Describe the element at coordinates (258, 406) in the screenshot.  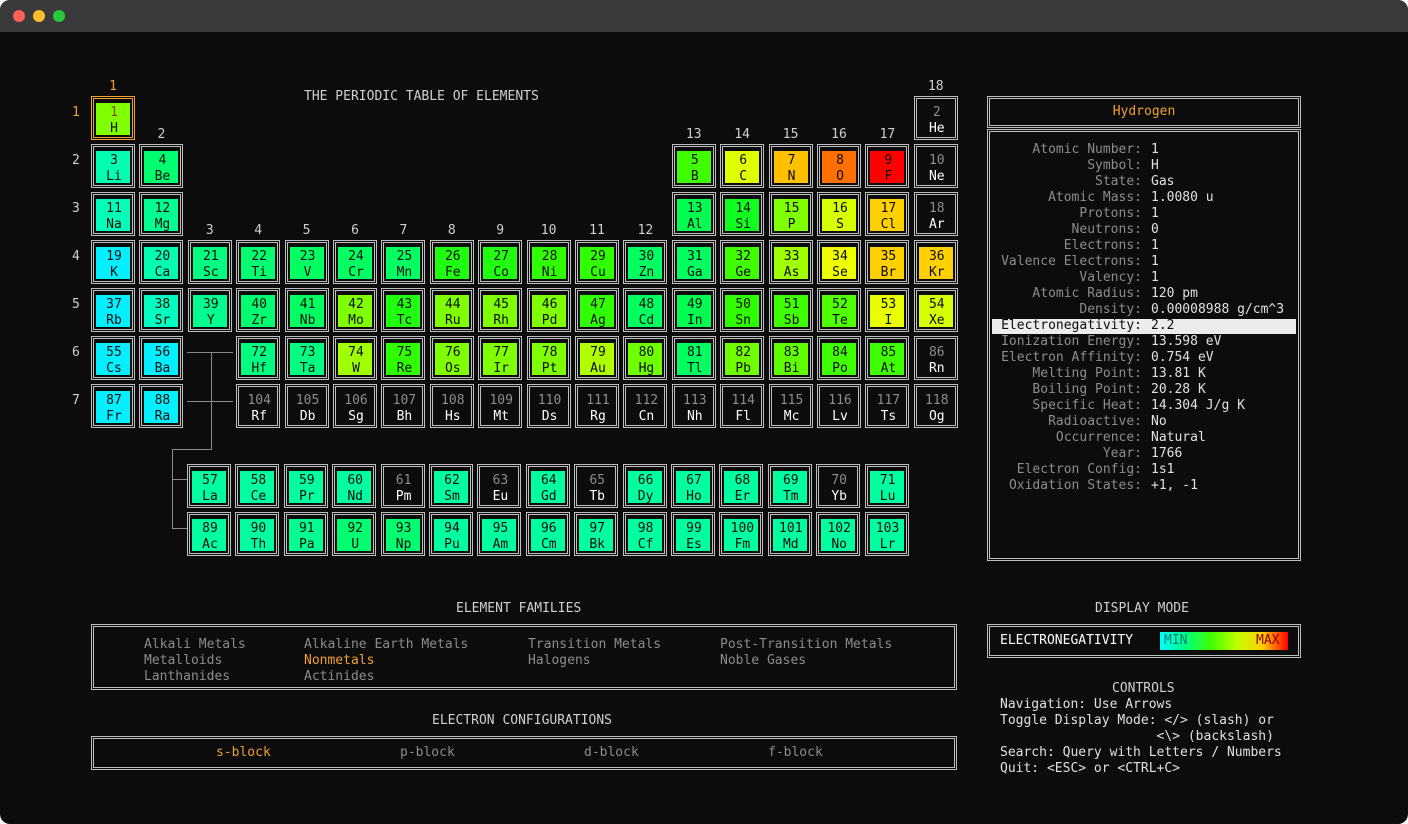
I see `element-cell: 104 Rf` at that location.